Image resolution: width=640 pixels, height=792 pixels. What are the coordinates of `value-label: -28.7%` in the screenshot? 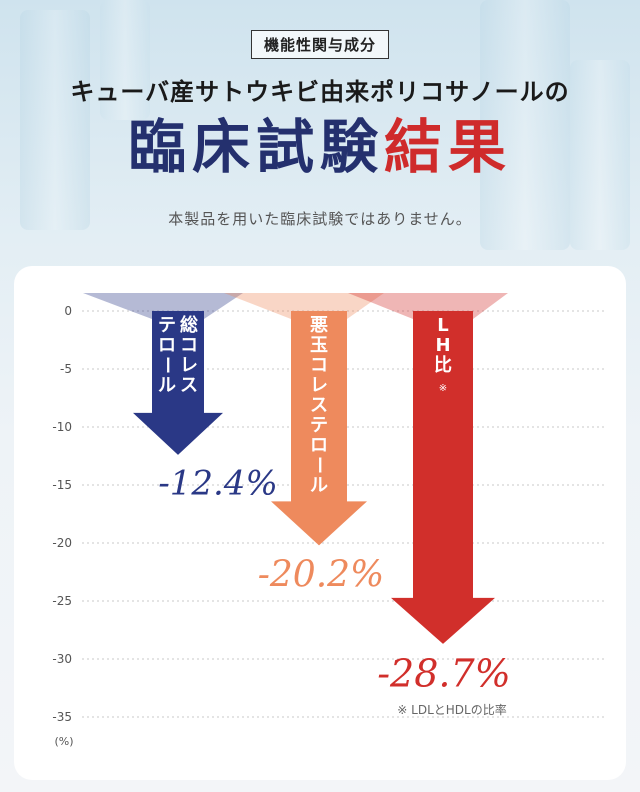 It's located at (444, 673).